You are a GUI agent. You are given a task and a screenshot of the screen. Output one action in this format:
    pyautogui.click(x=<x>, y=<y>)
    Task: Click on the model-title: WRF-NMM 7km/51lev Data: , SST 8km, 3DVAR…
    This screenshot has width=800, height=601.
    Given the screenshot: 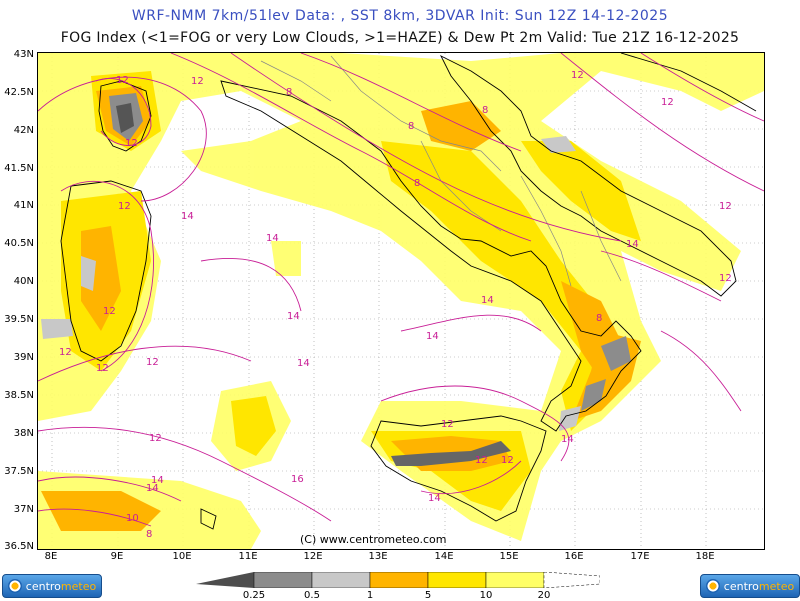 What is the action you would take?
    pyautogui.click(x=400, y=16)
    